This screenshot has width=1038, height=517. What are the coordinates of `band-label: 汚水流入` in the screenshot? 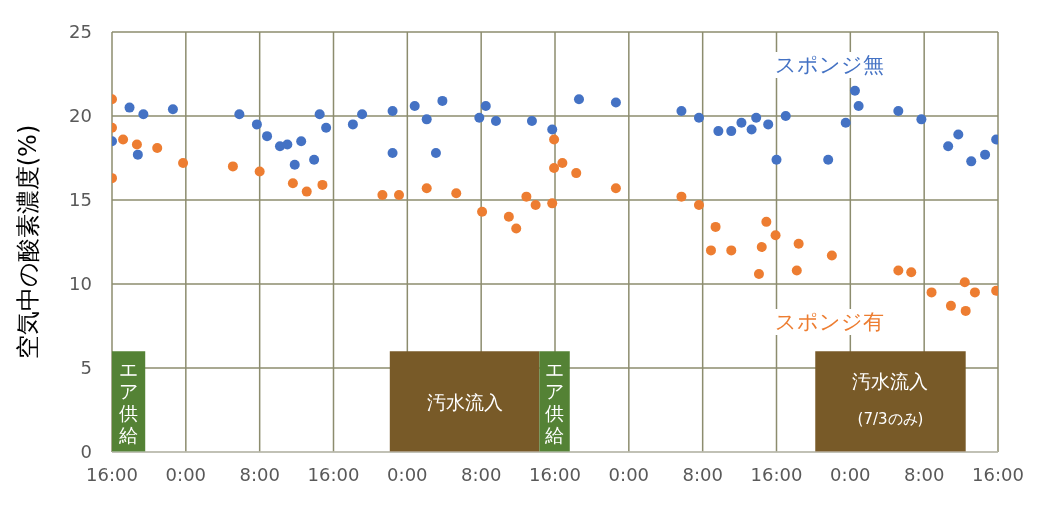 It's located at (464, 401).